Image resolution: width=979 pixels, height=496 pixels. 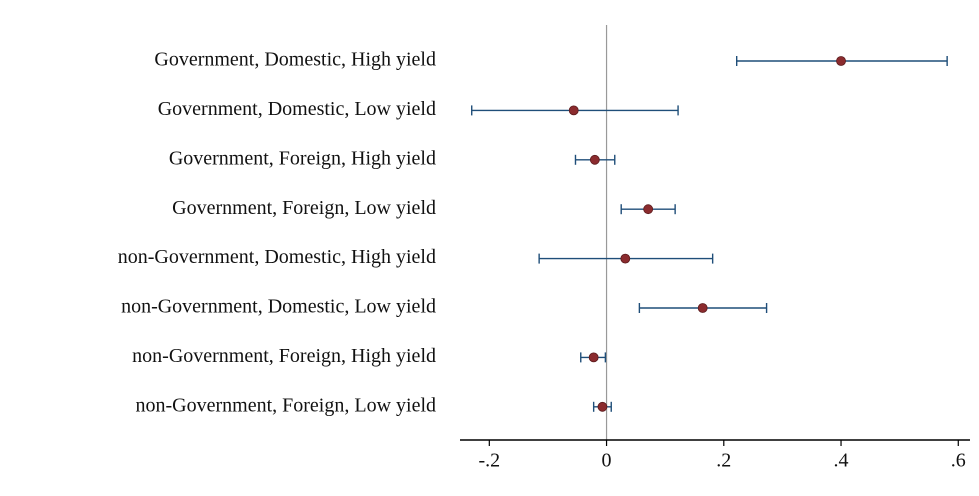 I want to click on x-tick-label: .6, so click(x=958, y=461).